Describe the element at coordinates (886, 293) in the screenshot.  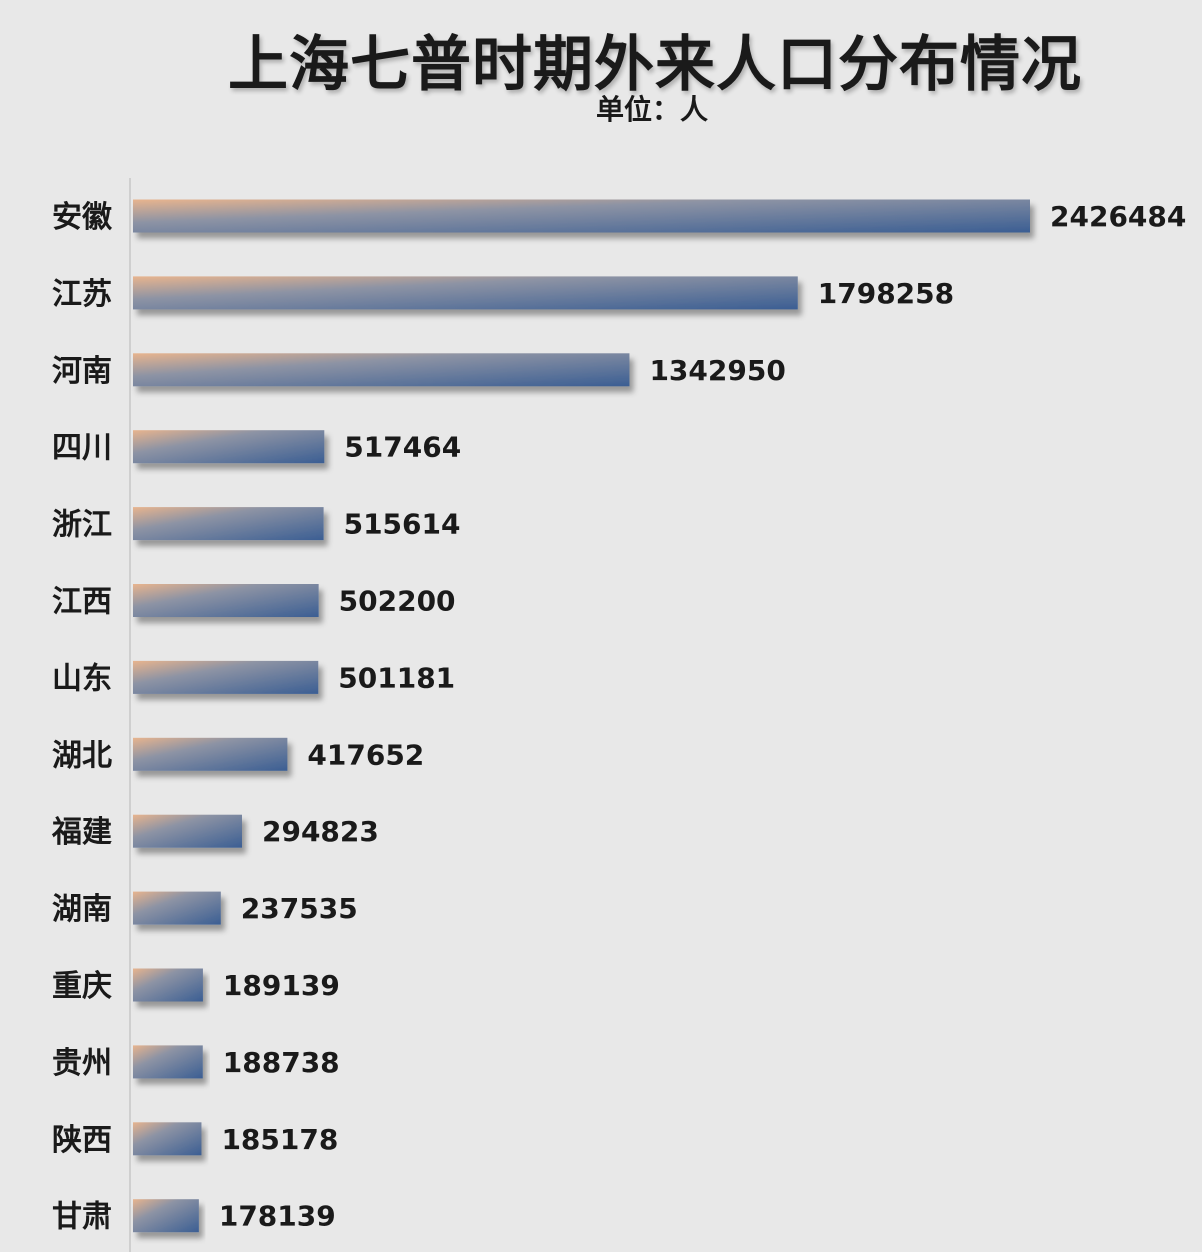
I see `data-label: 1798258` at that location.